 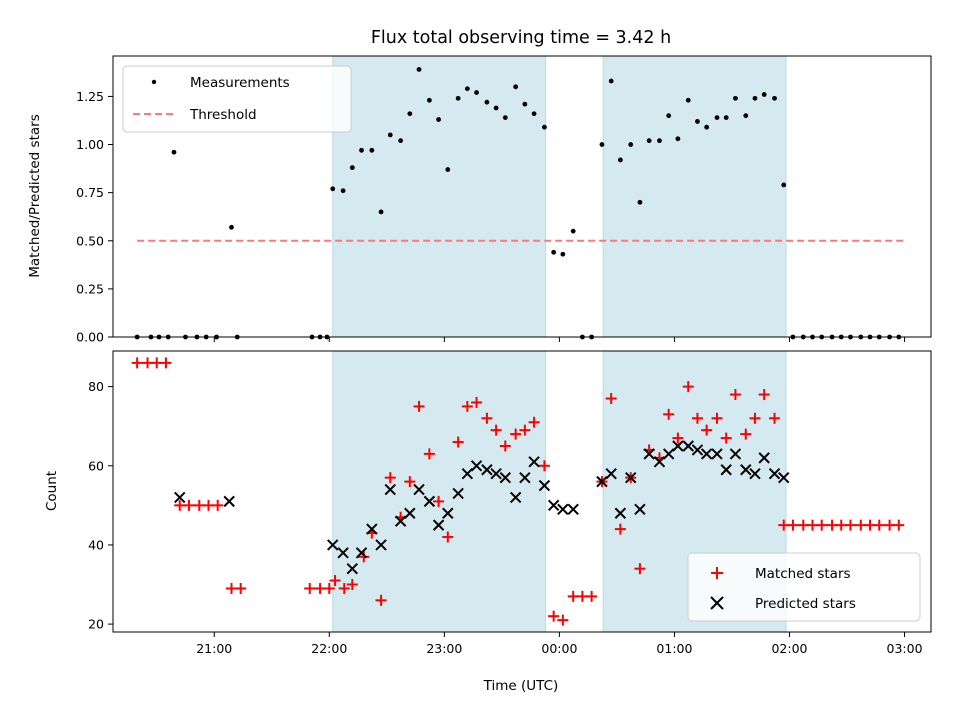 What do you see at coordinates (805, 604) in the screenshot?
I see `legend-predicted-label: Predicted stars` at bounding box center [805, 604].